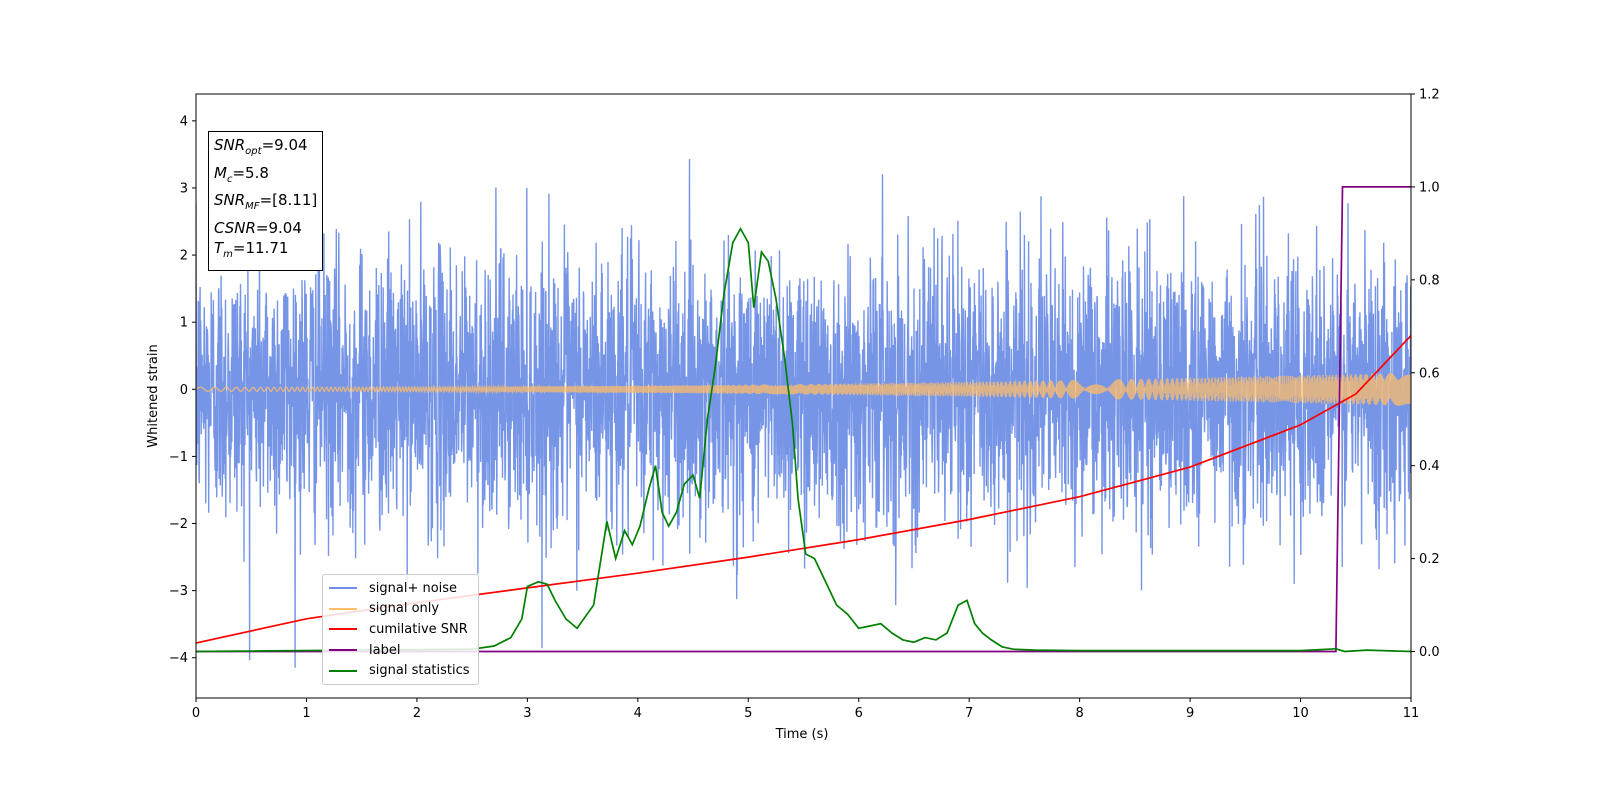  What do you see at coordinates (1429, 187) in the screenshot?
I see `y2-tick-label: 1.0` at bounding box center [1429, 187].